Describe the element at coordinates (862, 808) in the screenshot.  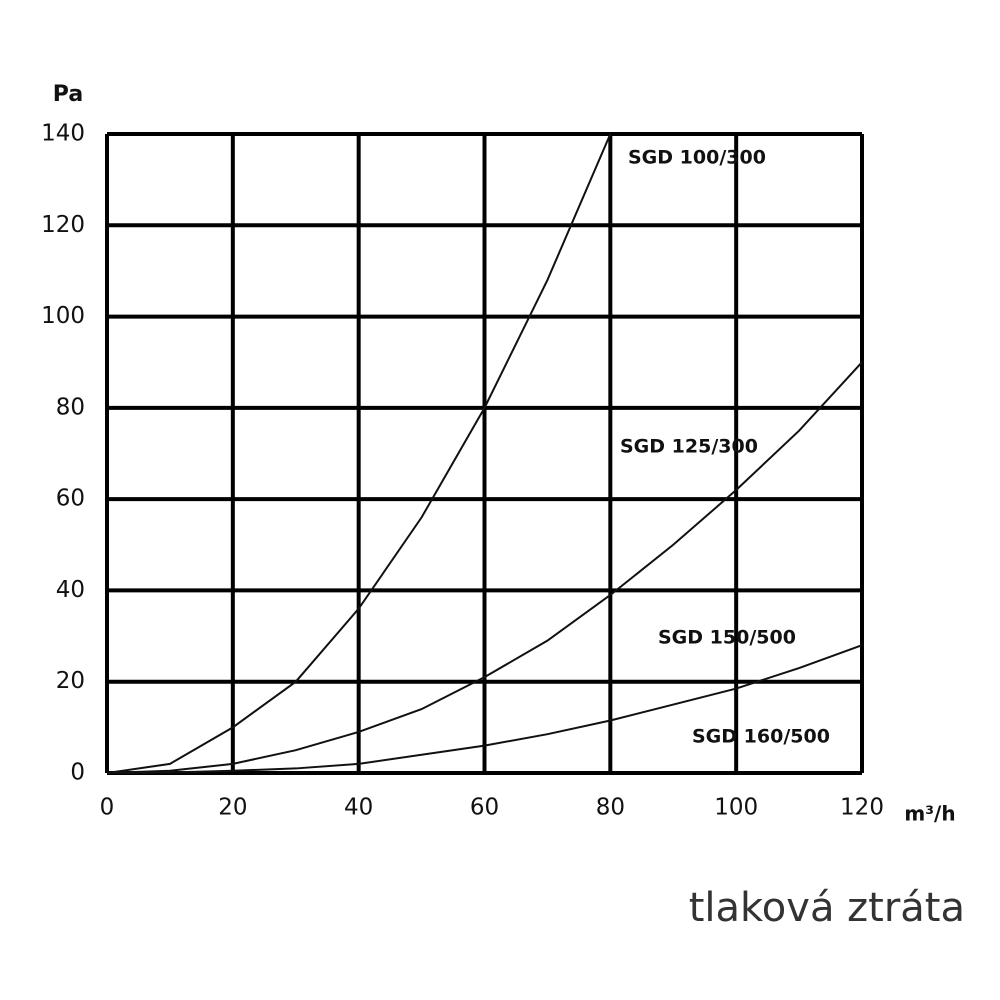
I see `x-tick-label: 120` at that location.